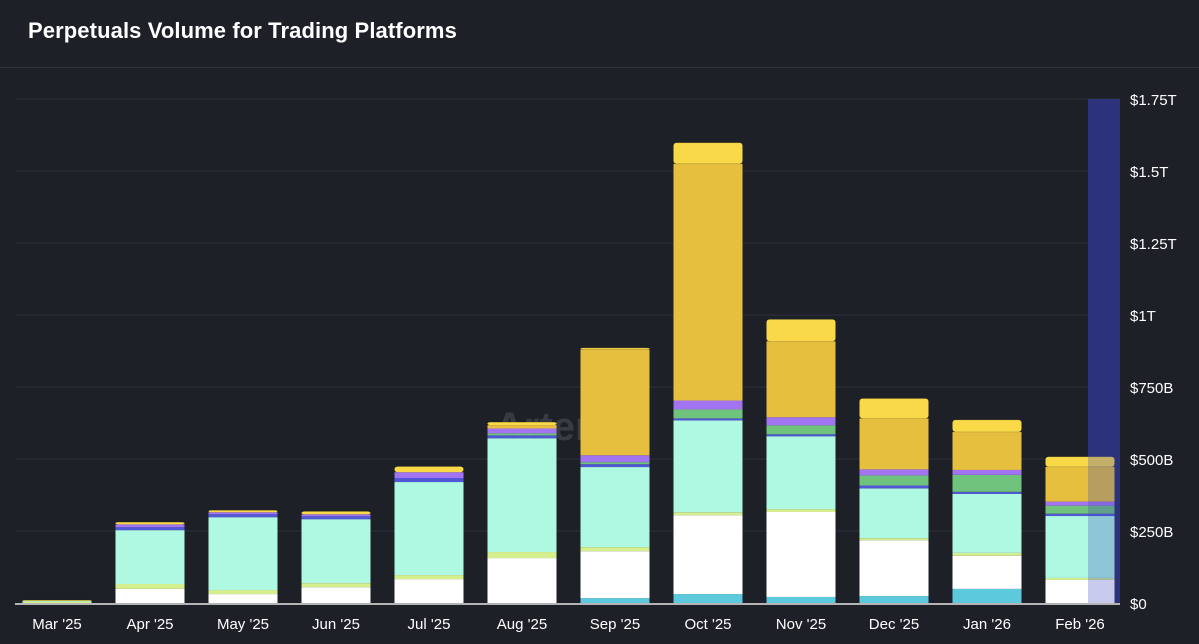 The height and width of the screenshot is (644, 1199). I want to click on bar-feb--26, so click(1080, 529).